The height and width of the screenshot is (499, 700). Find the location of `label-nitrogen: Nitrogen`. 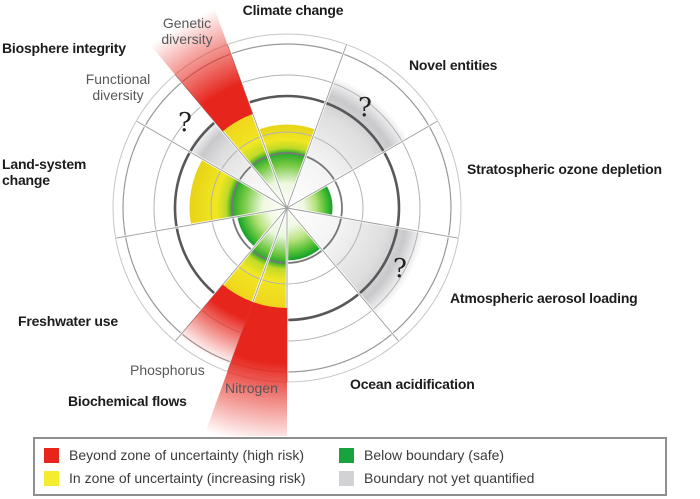

label-nitrogen: Nitrogen is located at coordinates (251, 388).